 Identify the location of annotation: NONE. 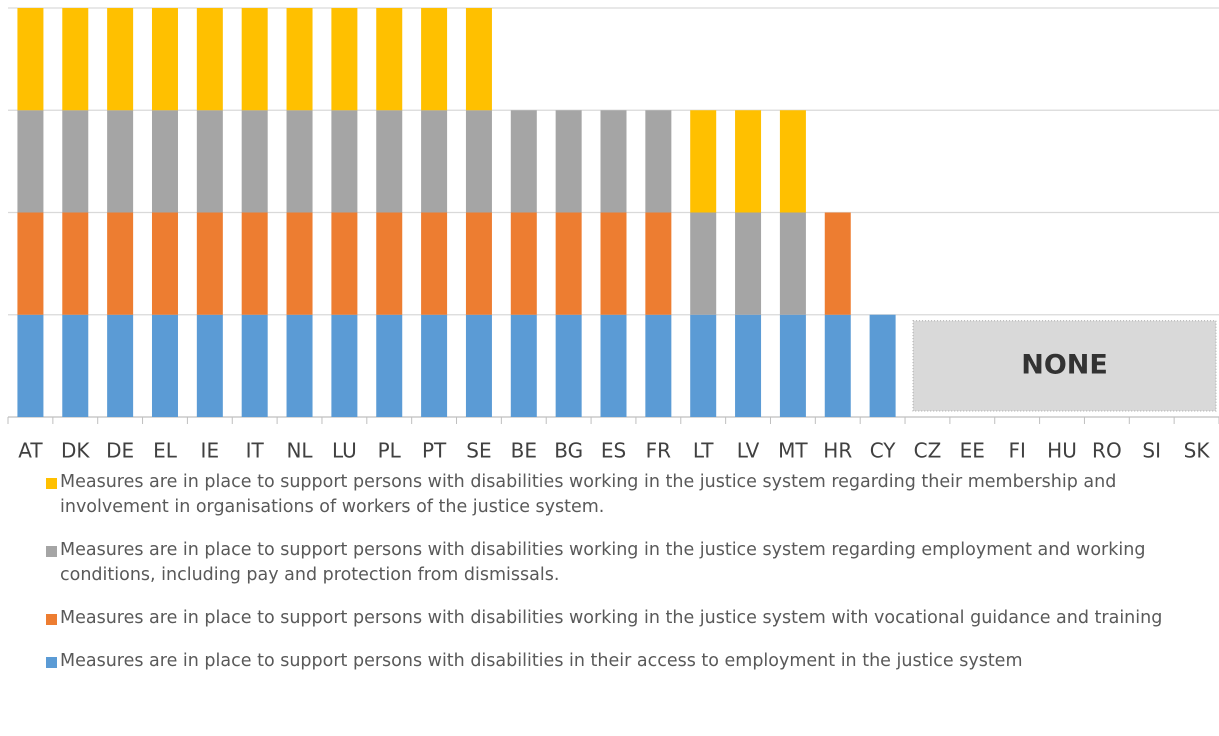
(1064, 364).